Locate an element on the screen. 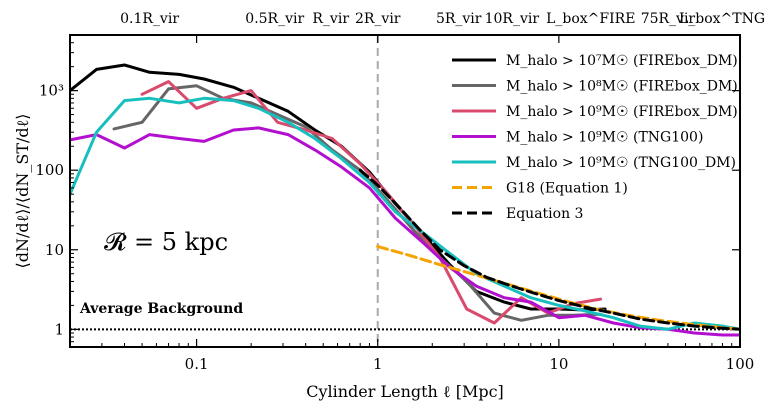  x-tick-label-3: 100 is located at coordinates (740, 364).